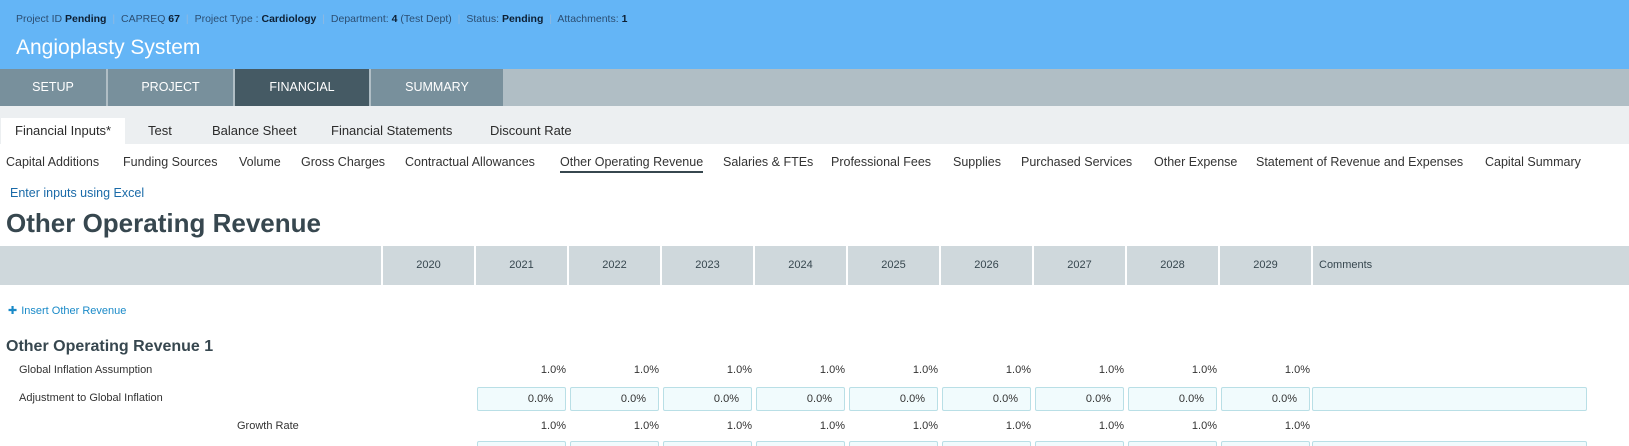  Describe the element at coordinates (359, 19) in the screenshot. I see `department-label: Department:` at that location.